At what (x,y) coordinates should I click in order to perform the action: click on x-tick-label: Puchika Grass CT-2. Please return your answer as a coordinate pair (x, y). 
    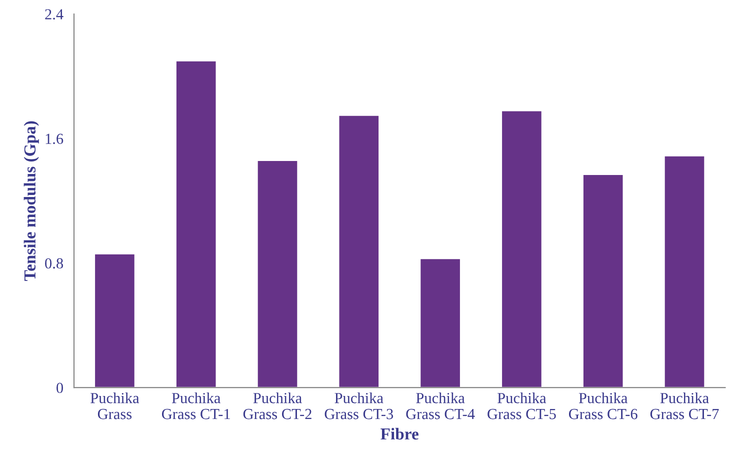
    Looking at the image, I should click on (277, 406).